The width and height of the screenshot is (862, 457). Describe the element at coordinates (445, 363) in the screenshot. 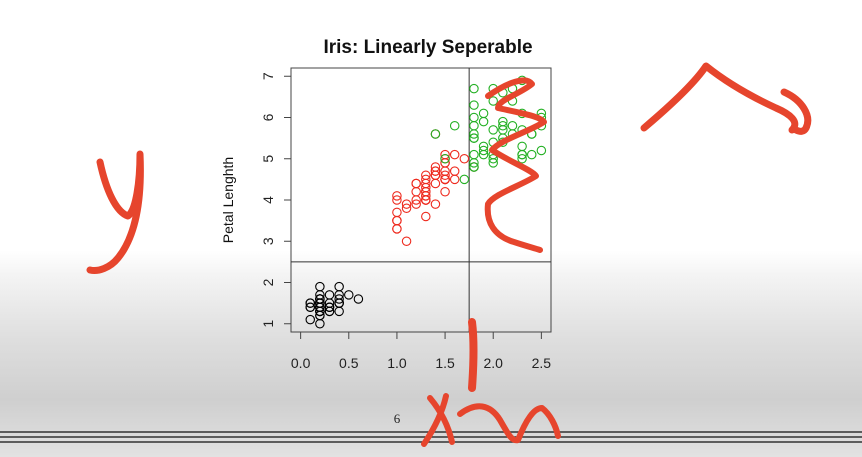

I see `x-tick-label: 1.5` at that location.